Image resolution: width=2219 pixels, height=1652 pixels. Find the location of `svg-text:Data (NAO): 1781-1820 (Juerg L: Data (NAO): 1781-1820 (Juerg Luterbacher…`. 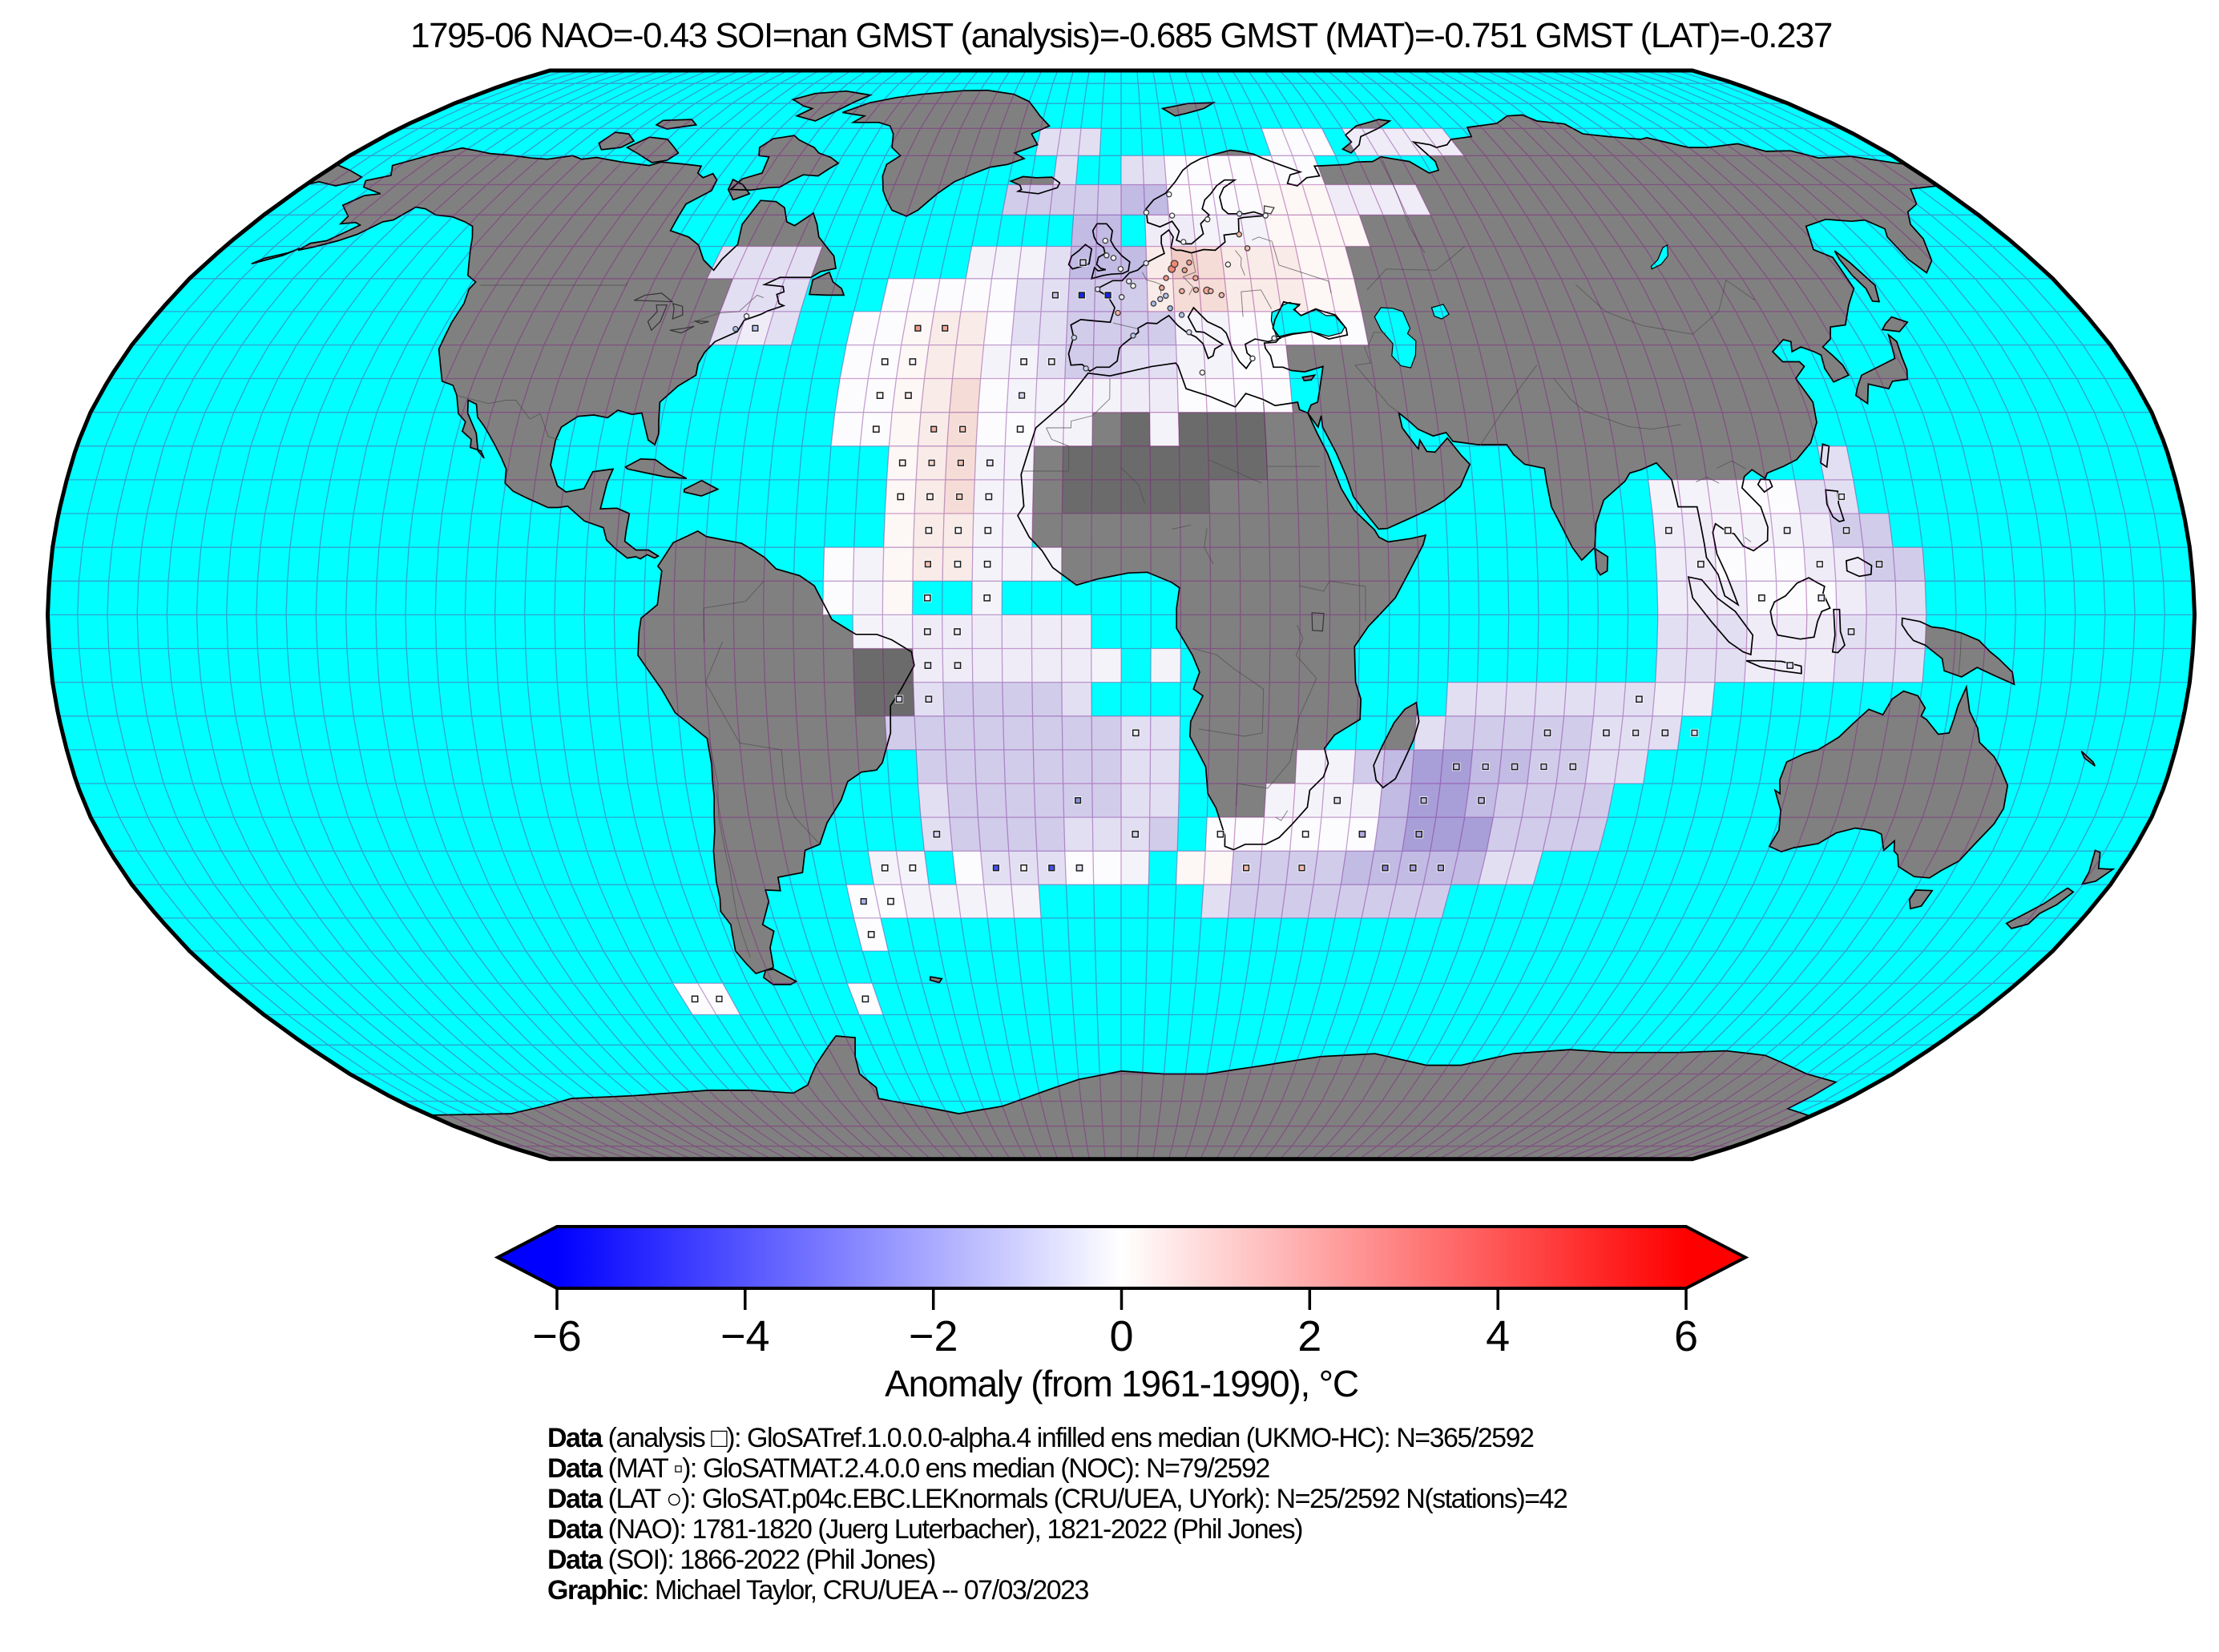

svg-text:Data (NAO): 1781-1820 (Juerg L: Data (NAO): 1781-1820 (Juerg Luterbacher… is located at coordinates (925, 1530).